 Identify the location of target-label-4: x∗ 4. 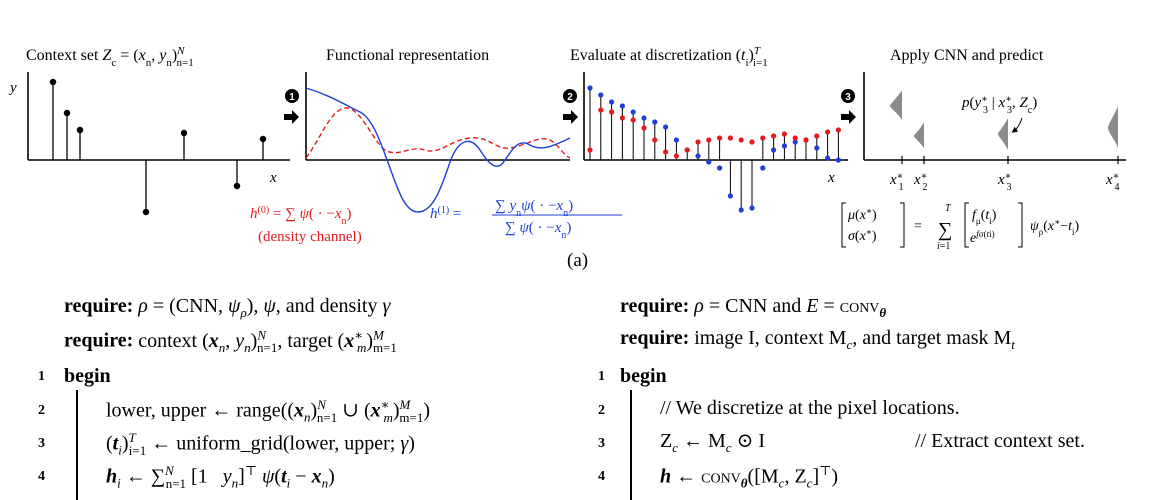
(1112, 182).